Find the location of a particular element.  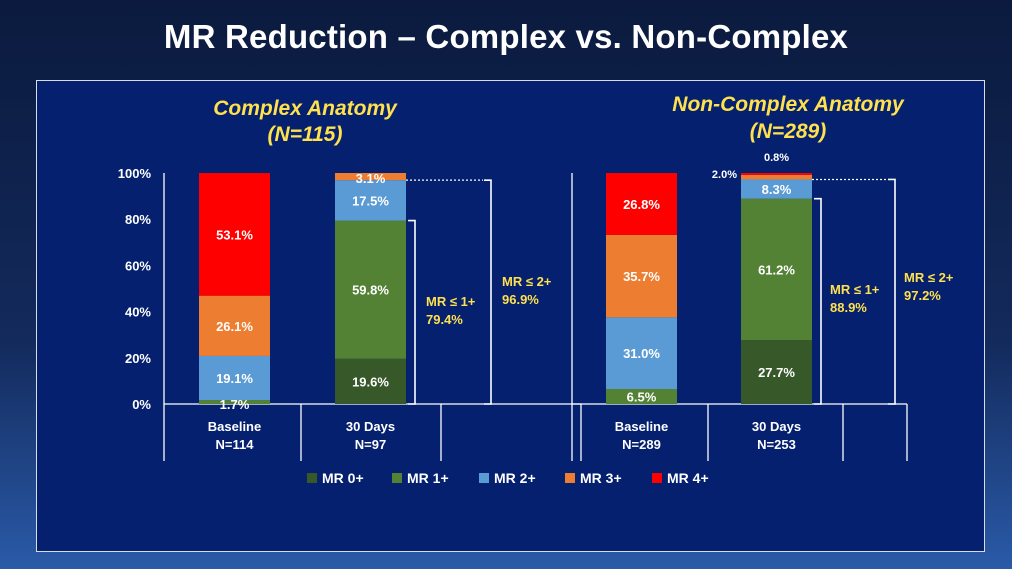

legend-label: MR 1+ is located at coordinates (428, 478).